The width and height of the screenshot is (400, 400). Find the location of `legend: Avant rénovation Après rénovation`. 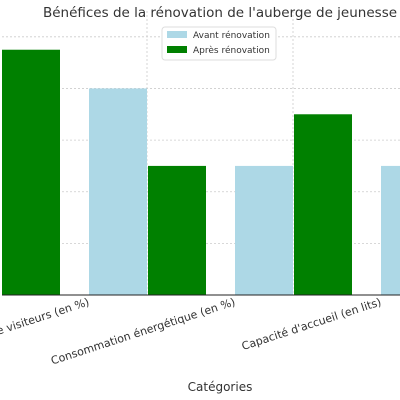

legend: Avant rénovation Après rénovation is located at coordinates (219, 43).